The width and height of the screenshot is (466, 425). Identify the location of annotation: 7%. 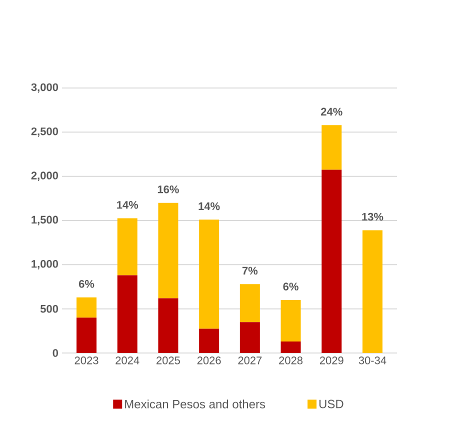
(250, 270).